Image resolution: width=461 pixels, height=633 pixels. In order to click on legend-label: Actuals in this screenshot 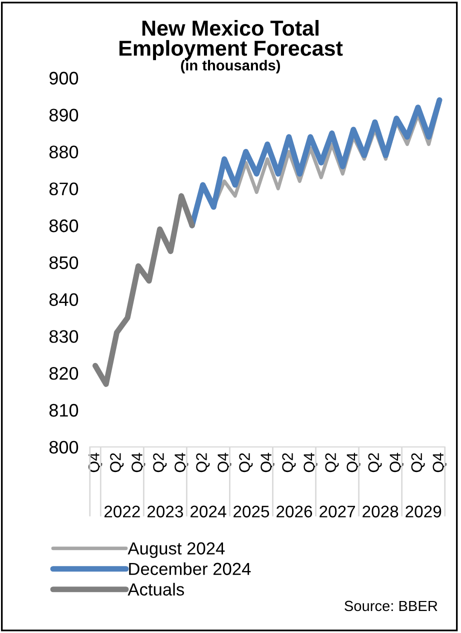, I will do `click(156, 589)`.